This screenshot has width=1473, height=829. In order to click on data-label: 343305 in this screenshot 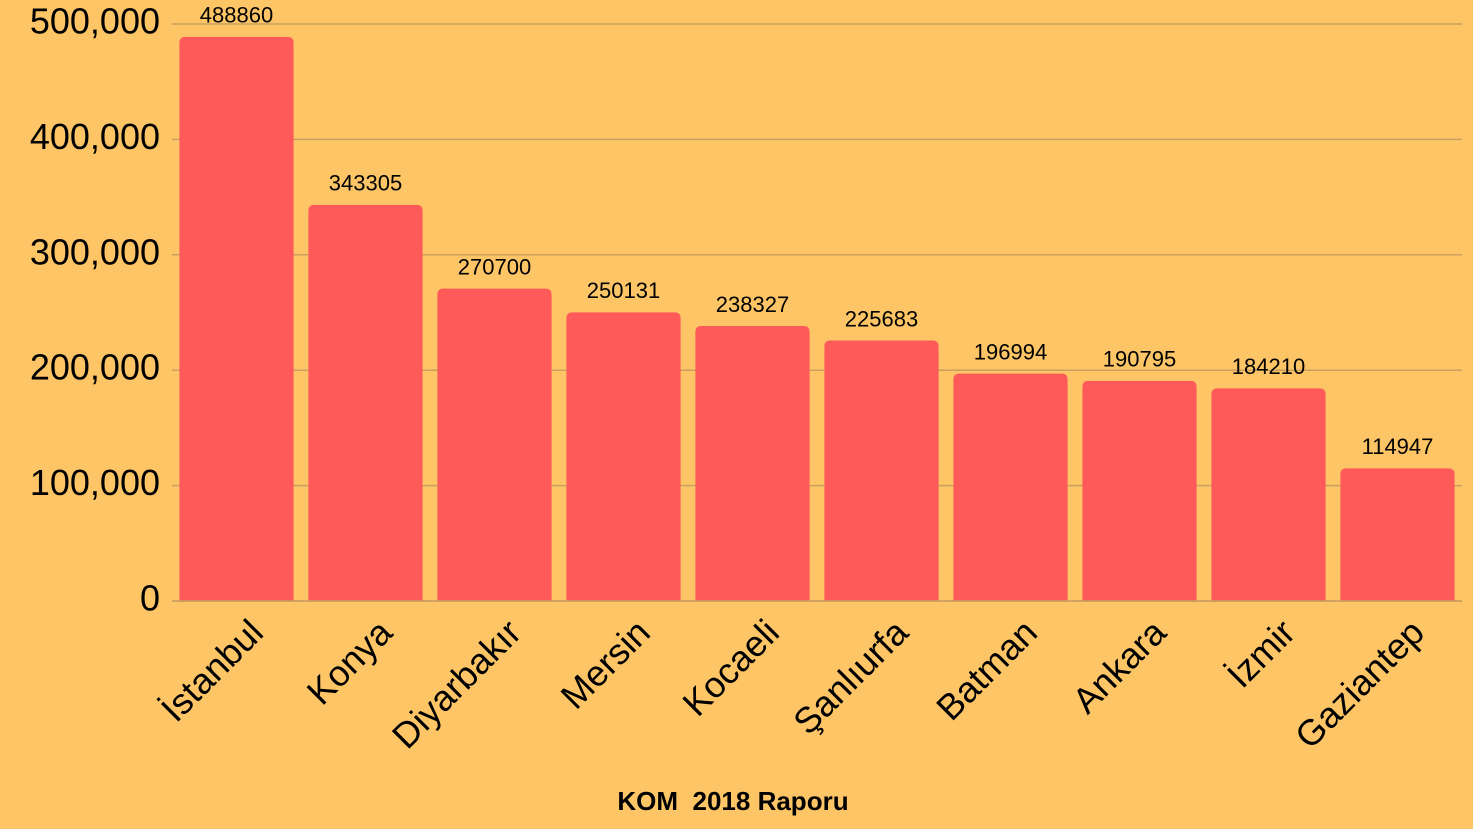, I will do `click(365, 183)`.